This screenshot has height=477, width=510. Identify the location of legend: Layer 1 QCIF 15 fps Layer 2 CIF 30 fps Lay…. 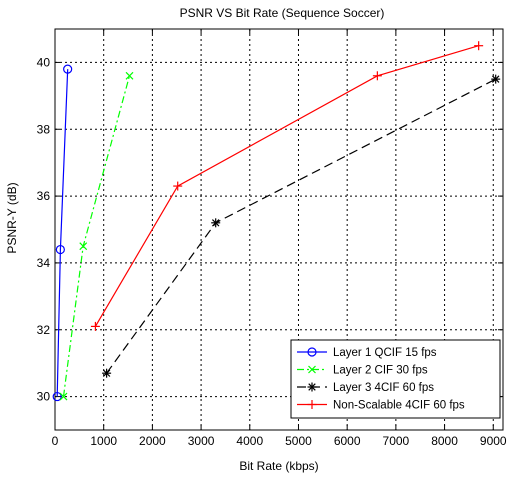
(395, 379).